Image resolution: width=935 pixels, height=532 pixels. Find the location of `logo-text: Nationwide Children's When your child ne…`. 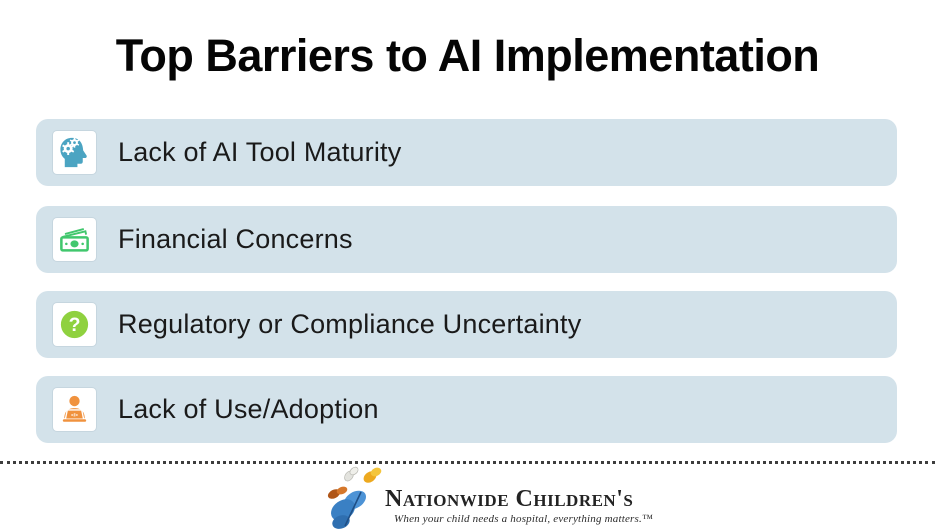

logo-text: Nationwide Children's When your child ne… is located at coordinates (519, 506).